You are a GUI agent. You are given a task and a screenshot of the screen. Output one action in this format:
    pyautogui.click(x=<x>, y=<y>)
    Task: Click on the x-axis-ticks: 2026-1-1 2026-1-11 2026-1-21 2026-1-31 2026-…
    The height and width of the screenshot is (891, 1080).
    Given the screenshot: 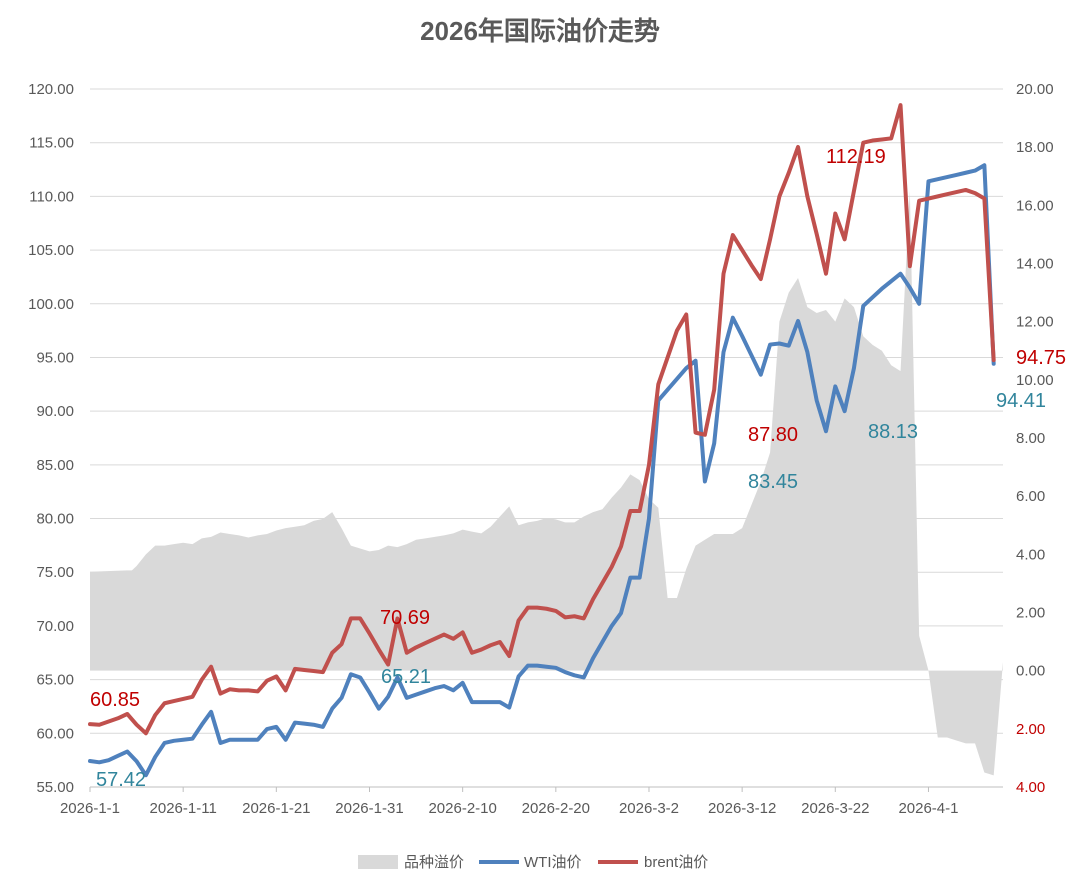 What is the action you would take?
    pyautogui.click(x=531, y=801)
    